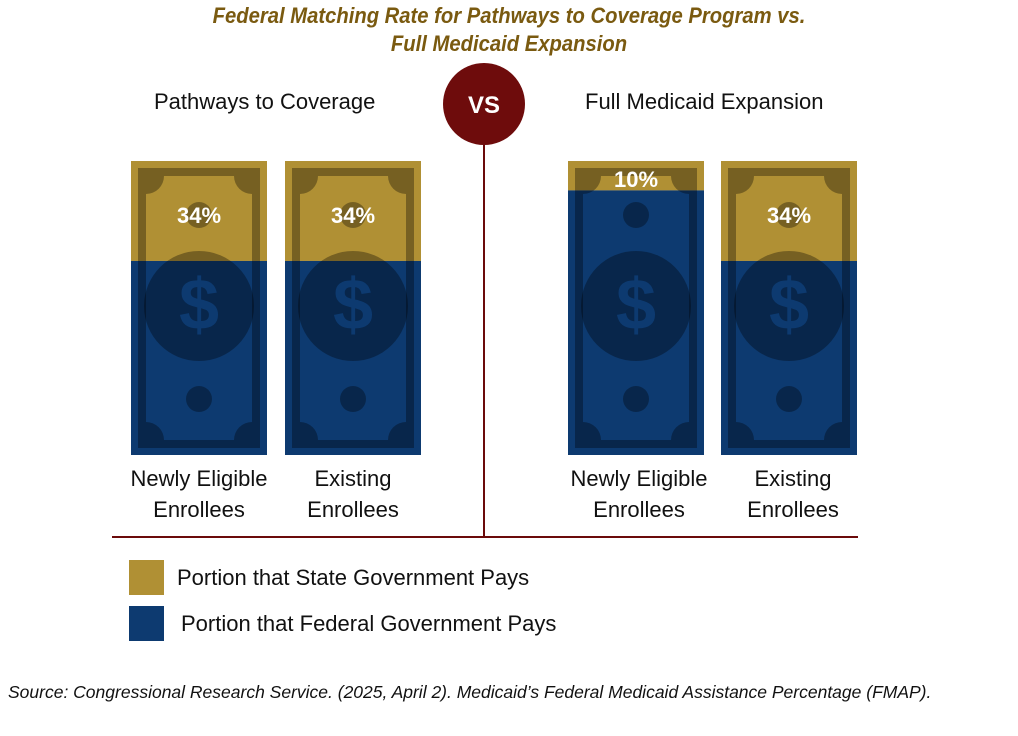 The height and width of the screenshot is (736, 1018). What do you see at coordinates (353, 494) in the screenshot?
I see `category-label-pathways-existing: Existing Enrollees` at bounding box center [353, 494].